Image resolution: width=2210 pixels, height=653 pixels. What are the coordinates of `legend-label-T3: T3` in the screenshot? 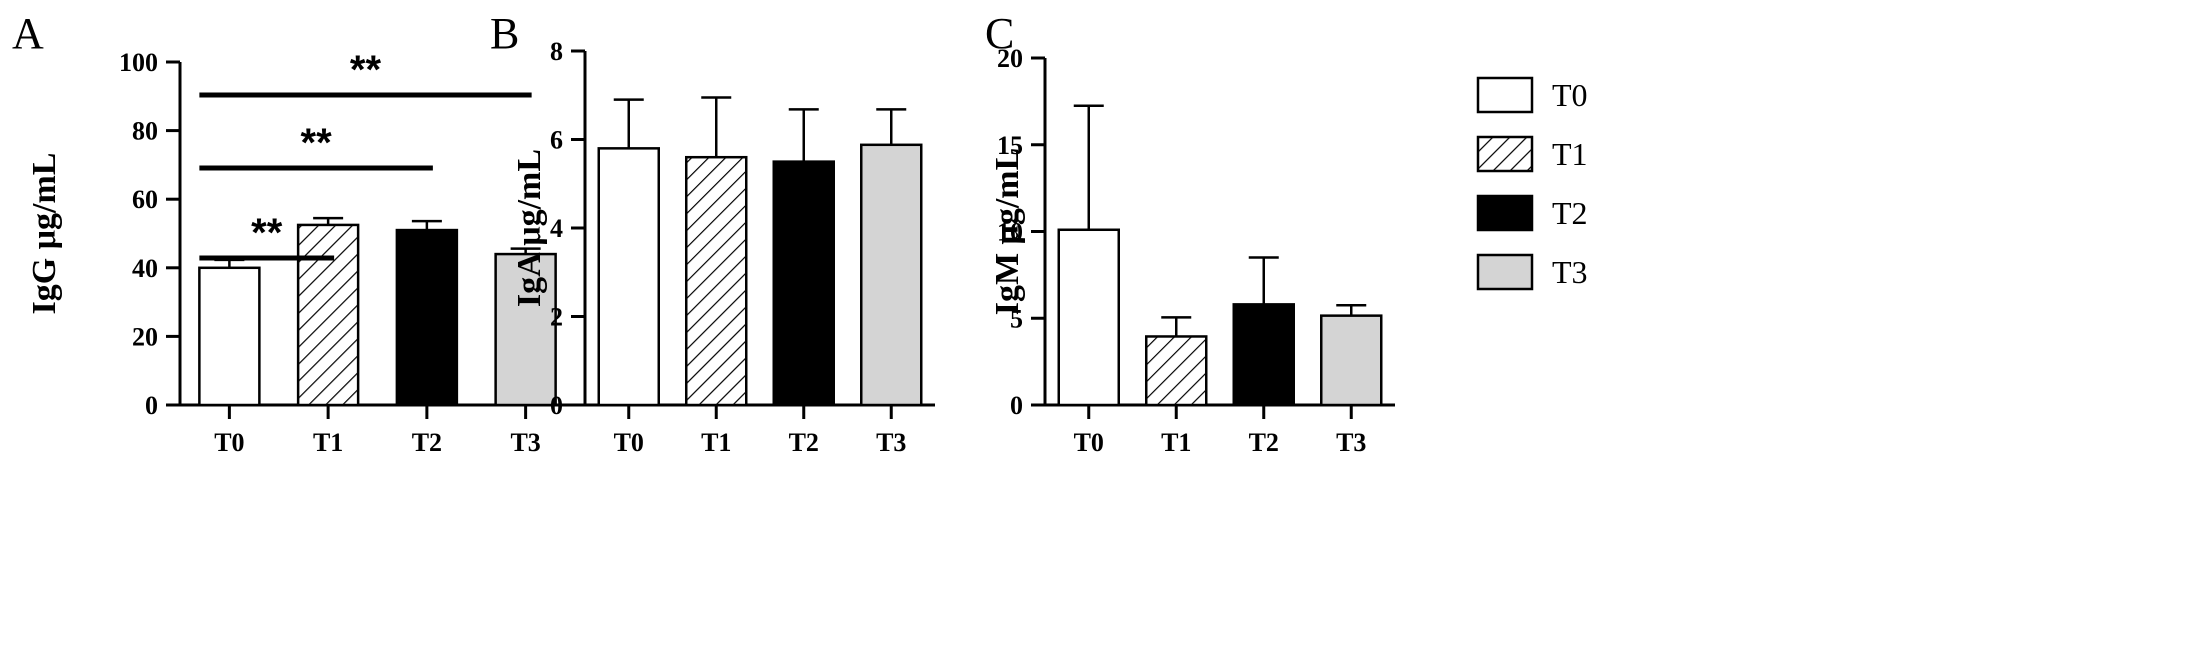 It's located at (1570, 272).